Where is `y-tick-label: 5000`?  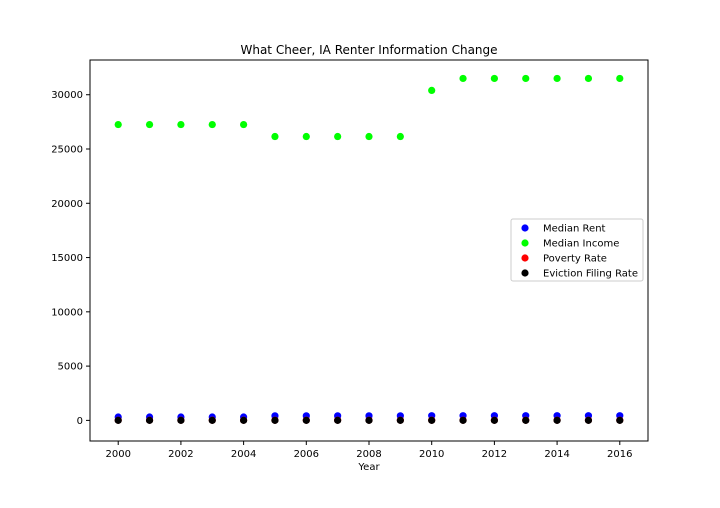 y-tick-label: 5000 is located at coordinates (70, 367).